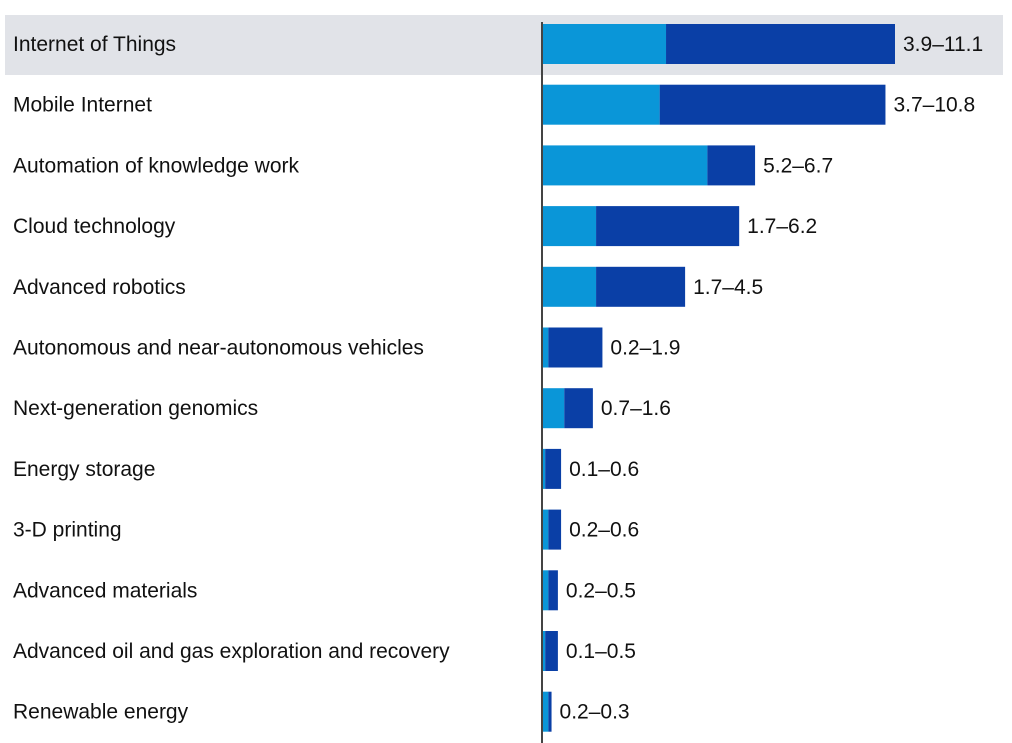 The width and height of the screenshot is (1012, 743). I want to click on bar-high-advanced-oil-and-gas-exploration-and-recovery, so click(551, 651).